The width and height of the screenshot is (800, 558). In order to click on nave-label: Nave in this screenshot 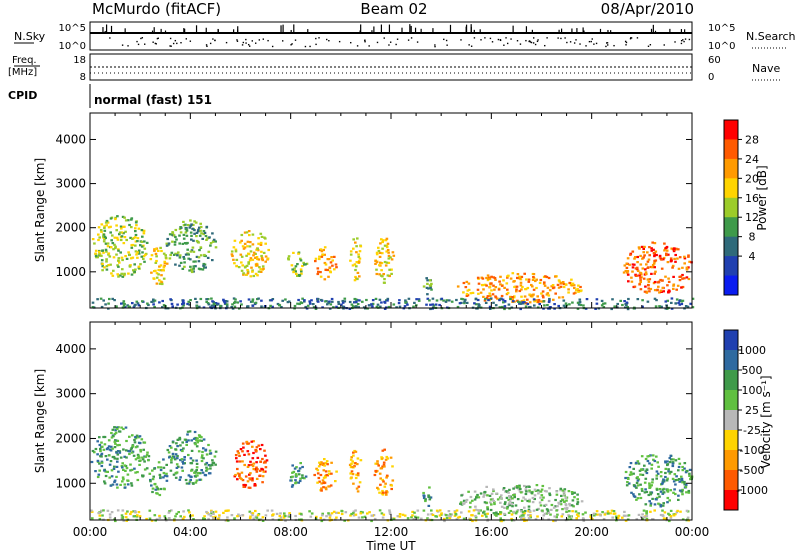, I will do `click(766, 68)`.